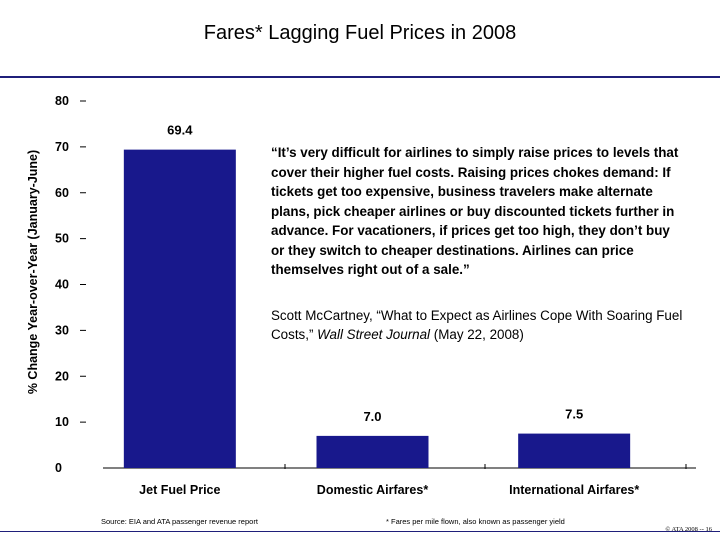 This screenshot has height=540, width=720. I want to click on x-tick-label: Jet Fuel Price, so click(179, 490).